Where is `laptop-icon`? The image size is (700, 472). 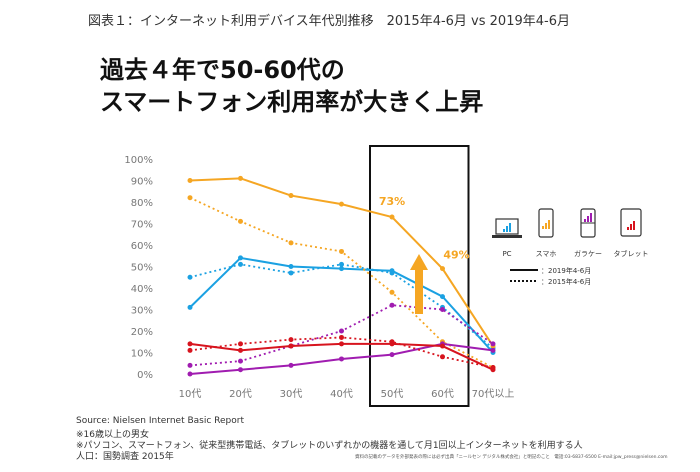
laptop-icon is located at coordinates (507, 228).